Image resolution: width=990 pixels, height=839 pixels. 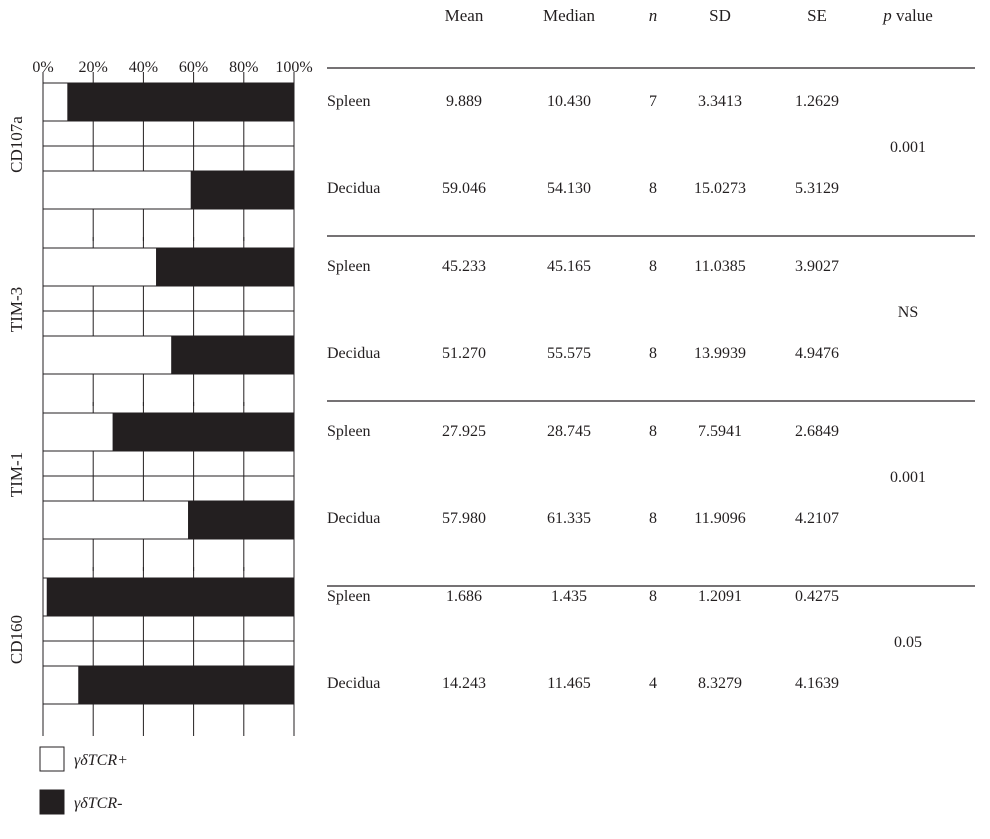 What do you see at coordinates (98, 803) in the screenshot?
I see `legend-label: γδTCR-` at bounding box center [98, 803].